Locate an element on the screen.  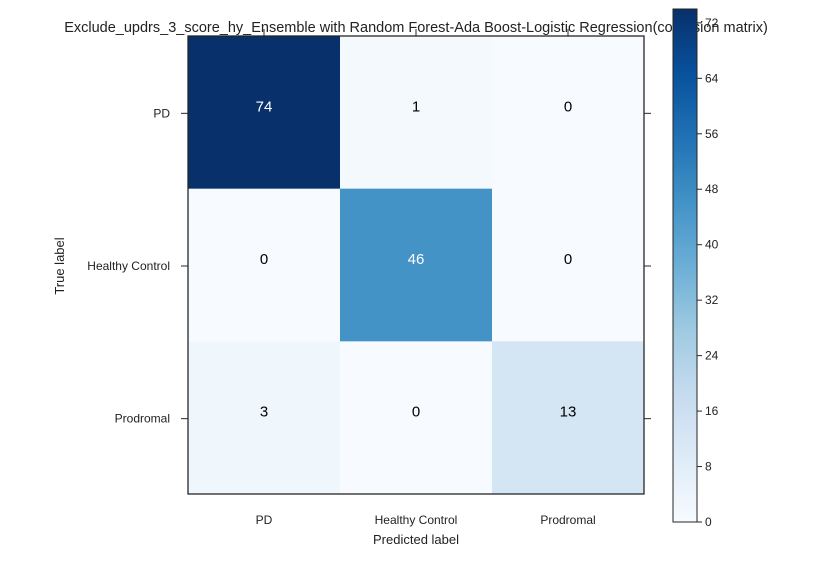
x-tick-label: PD is located at coordinates (264, 520).